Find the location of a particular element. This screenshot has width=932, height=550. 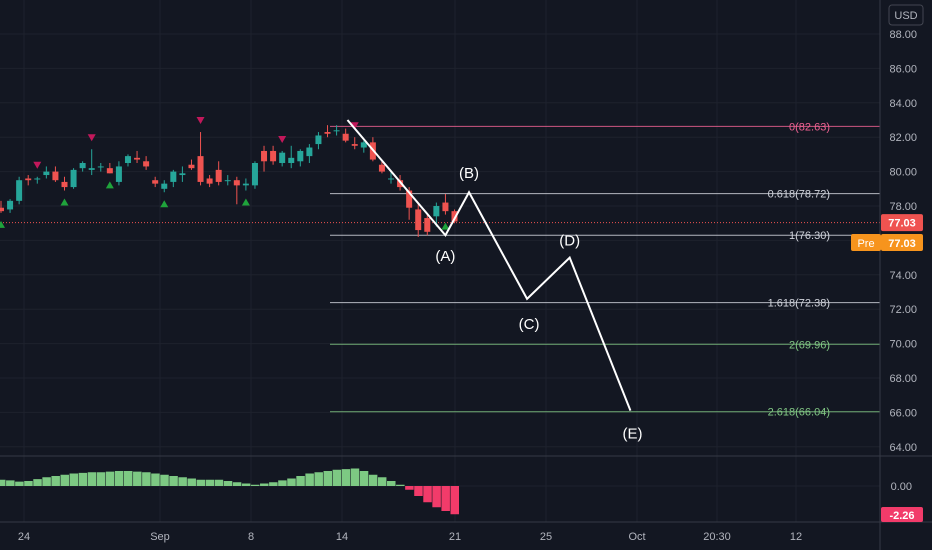

fib-level-label: 1(76.30) is located at coordinates (809, 236).